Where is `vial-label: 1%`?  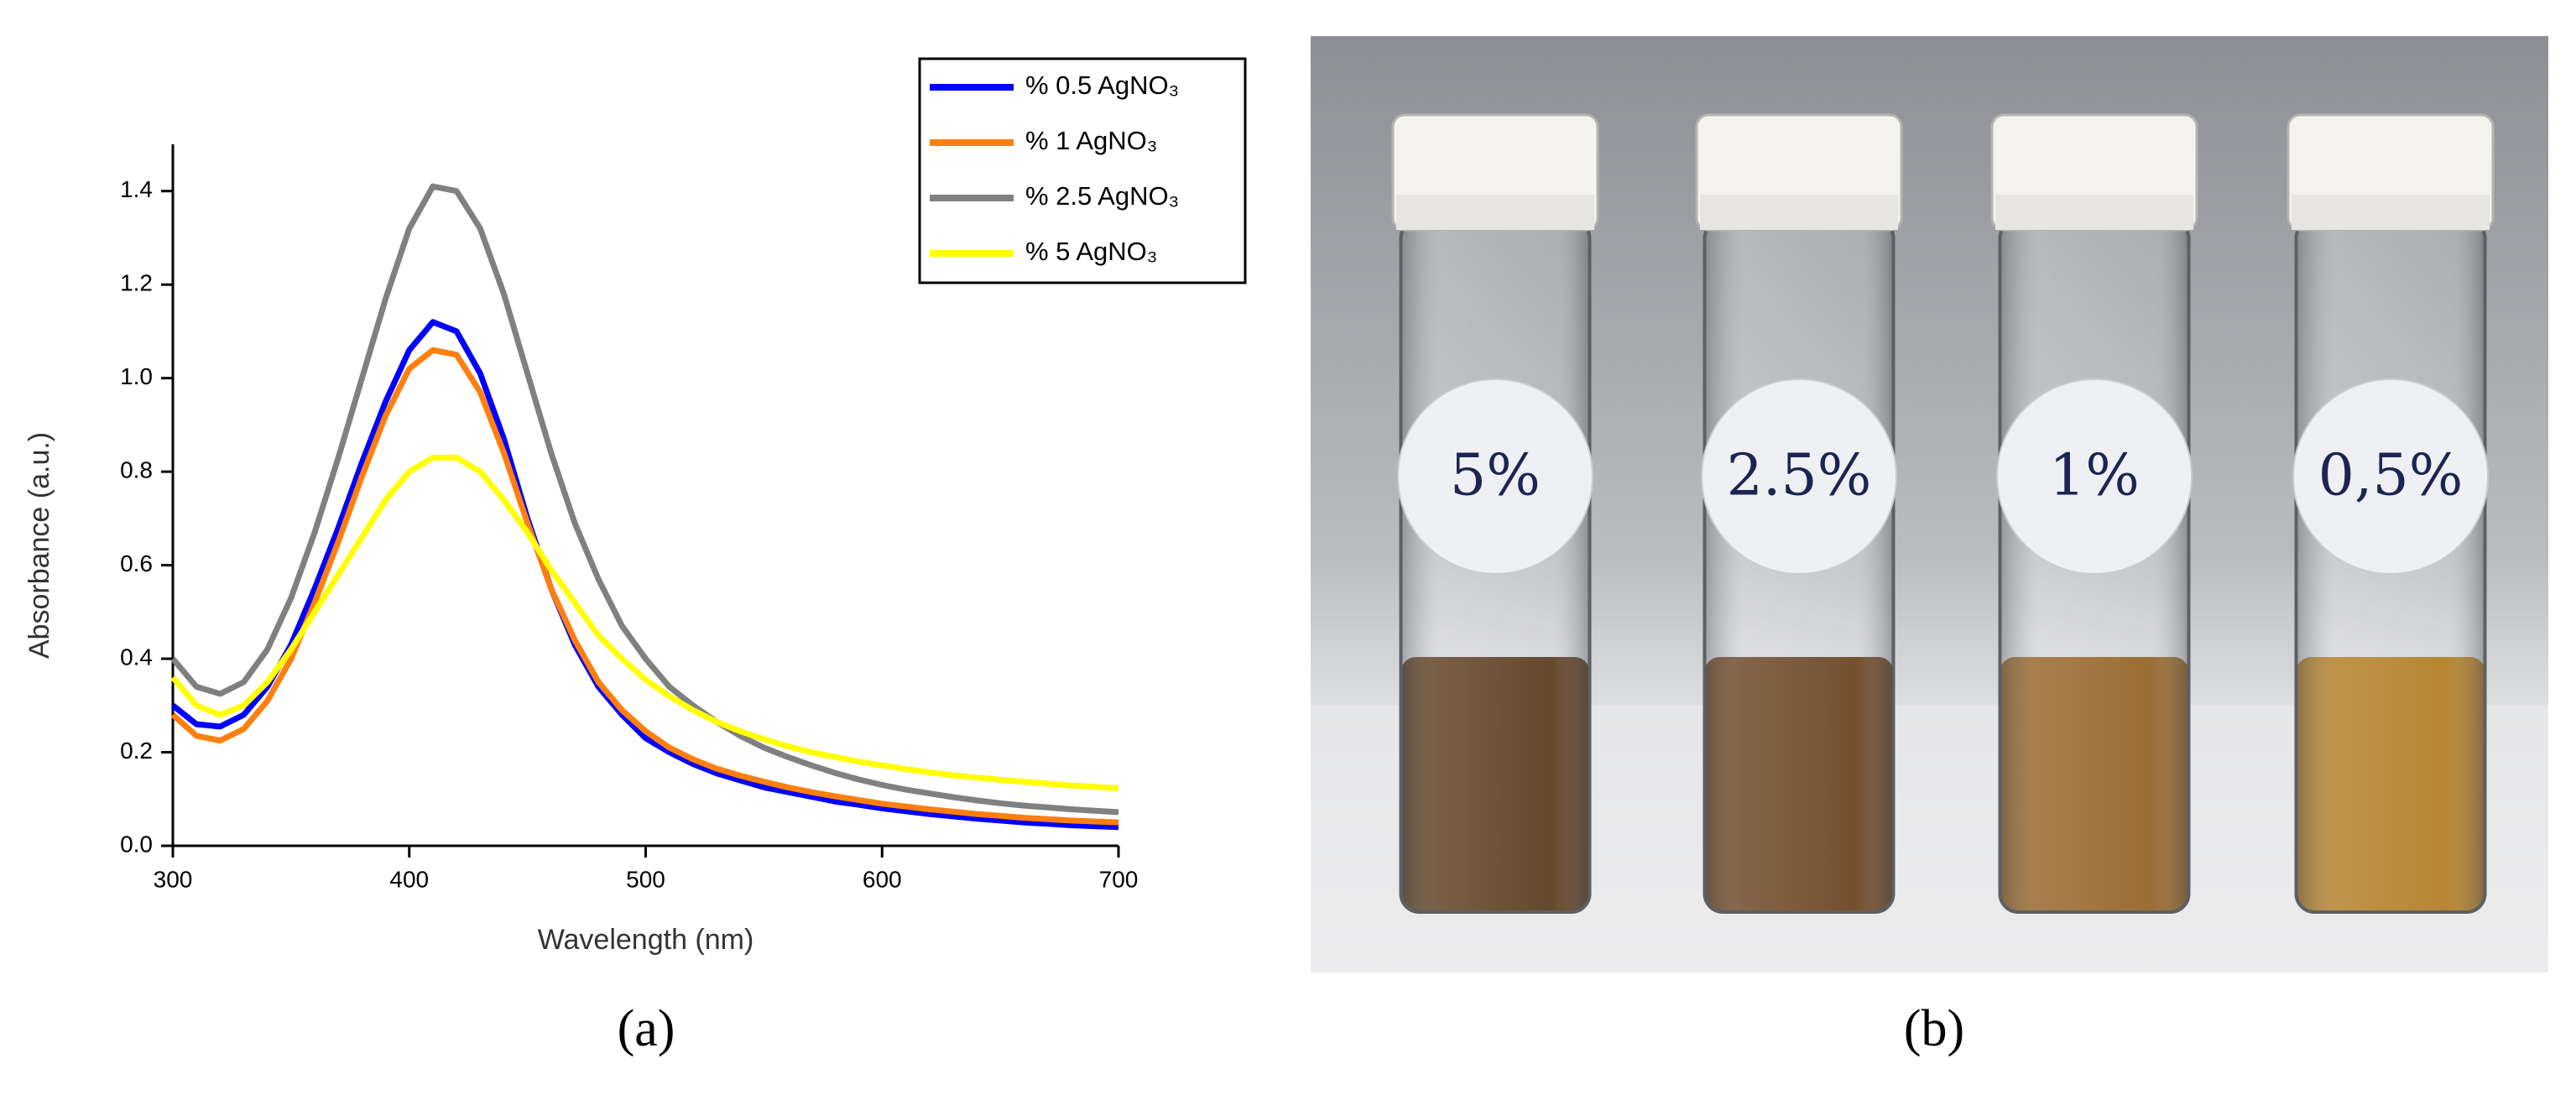
vial-label: 1% is located at coordinates (2094, 476).